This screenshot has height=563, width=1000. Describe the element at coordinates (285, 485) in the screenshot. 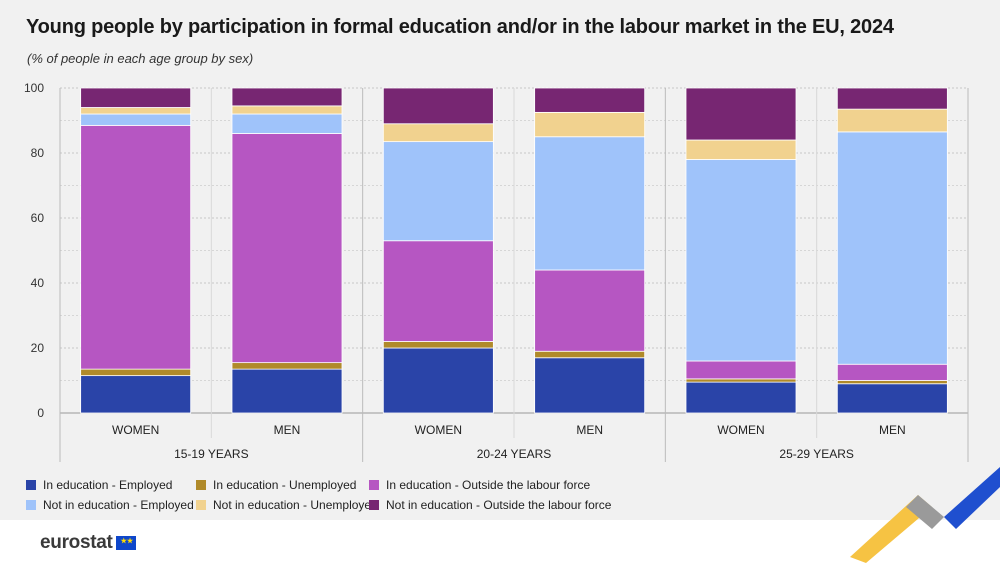

I see `legend-label: In education - Unemployed` at that location.